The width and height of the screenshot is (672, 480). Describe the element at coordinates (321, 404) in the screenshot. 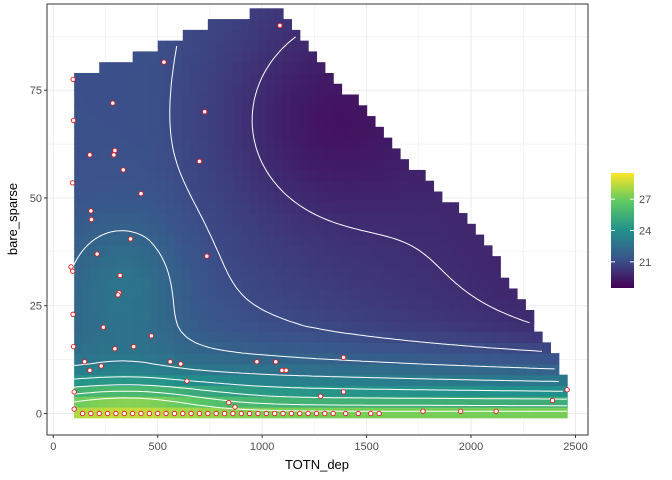

I see `contour-line` at that location.